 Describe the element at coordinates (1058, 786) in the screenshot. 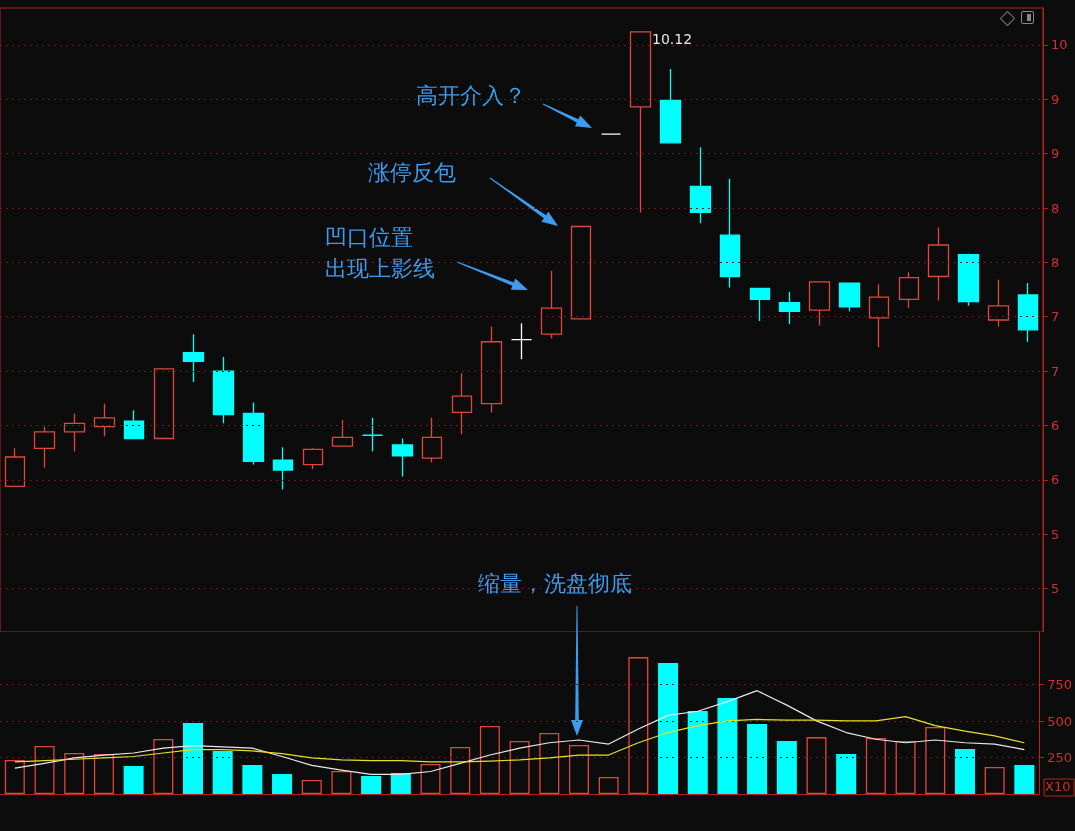

I see `text: X10` at that location.